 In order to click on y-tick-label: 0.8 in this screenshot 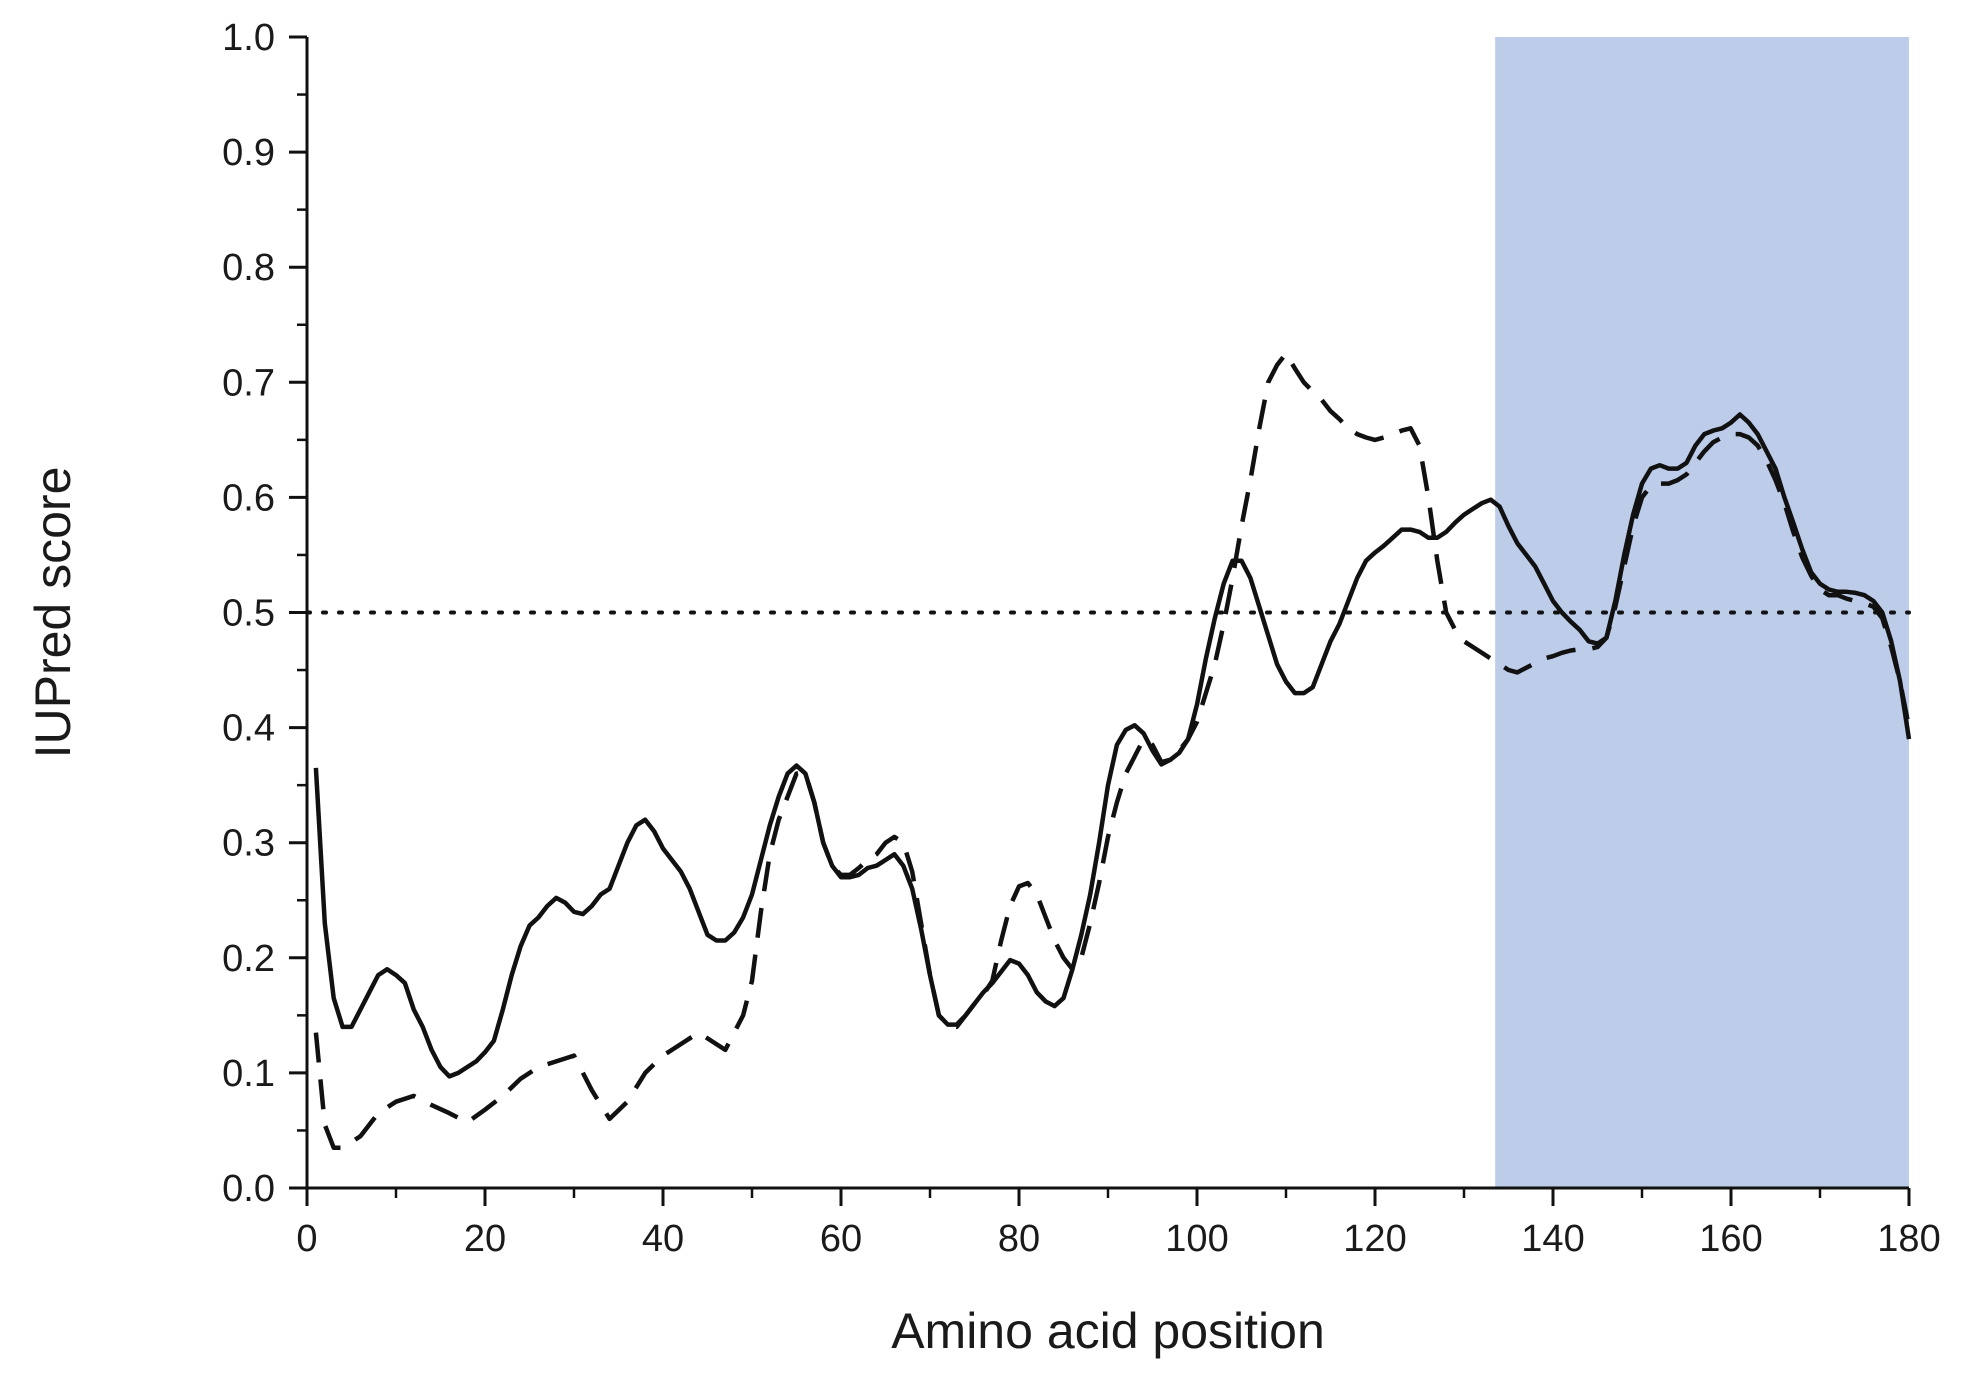, I will do `click(248, 268)`.